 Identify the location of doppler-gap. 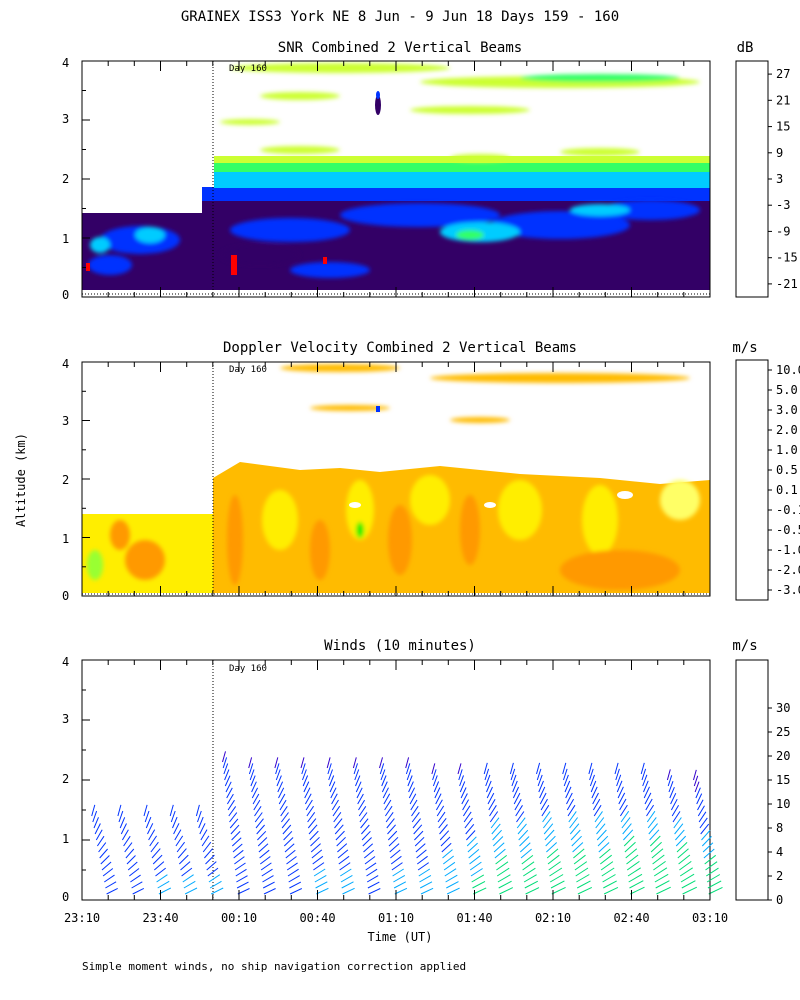
(355, 505).